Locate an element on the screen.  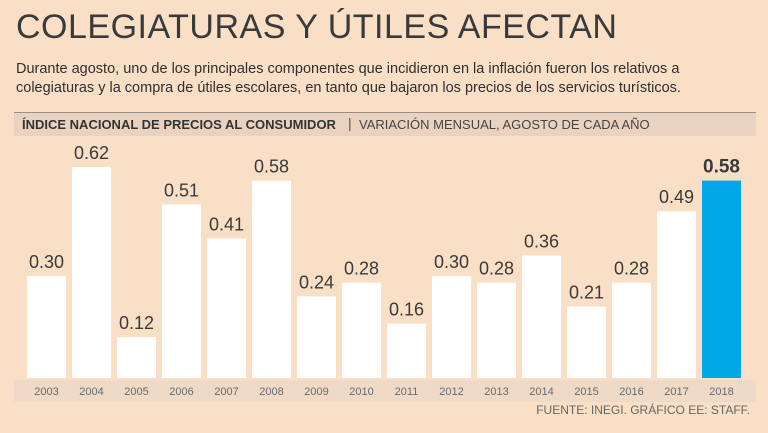
x-tick-2006: 2006 is located at coordinates (181, 392).